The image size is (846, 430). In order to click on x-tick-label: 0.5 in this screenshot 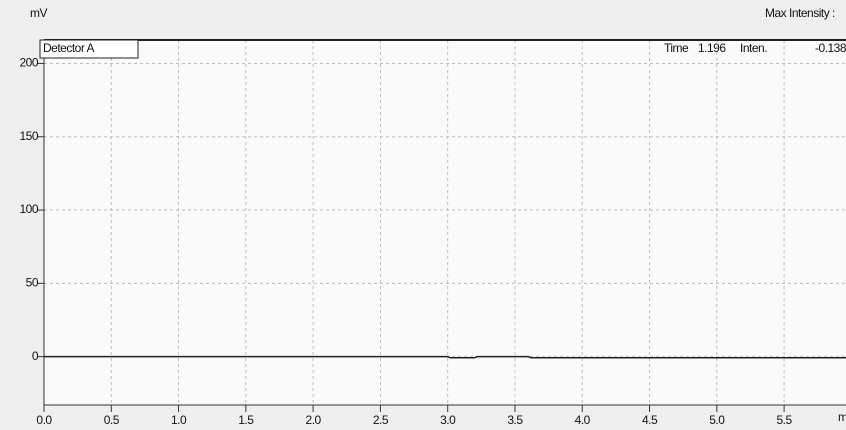, I will do `click(112, 420)`.